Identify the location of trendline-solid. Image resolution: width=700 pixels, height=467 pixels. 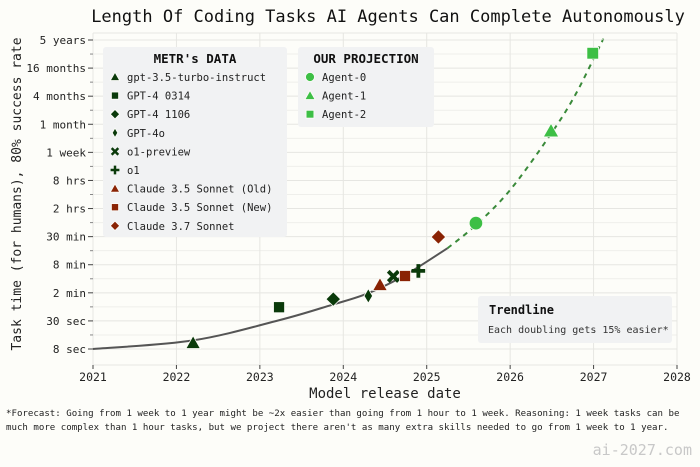
(270, 298).